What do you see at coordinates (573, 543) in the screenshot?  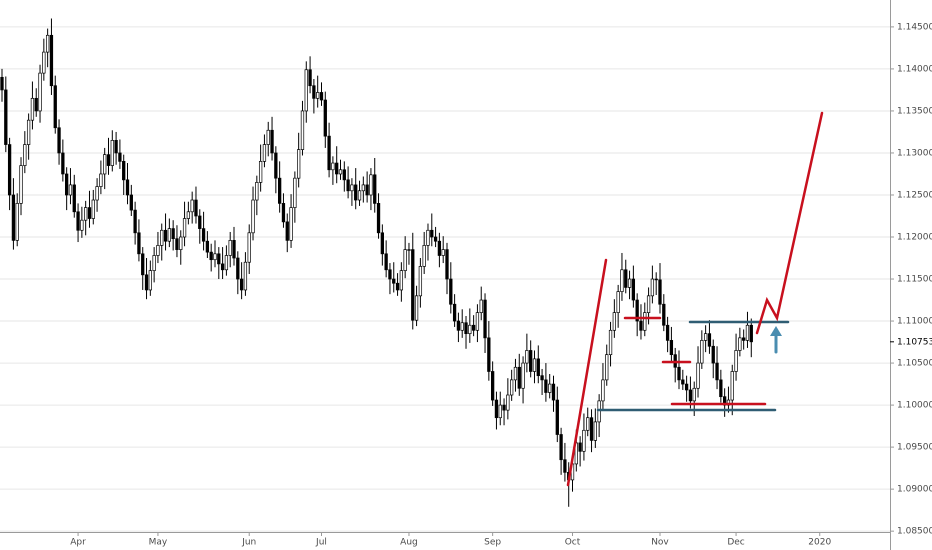 I see `x-tick-label: Oct` at bounding box center [573, 543].